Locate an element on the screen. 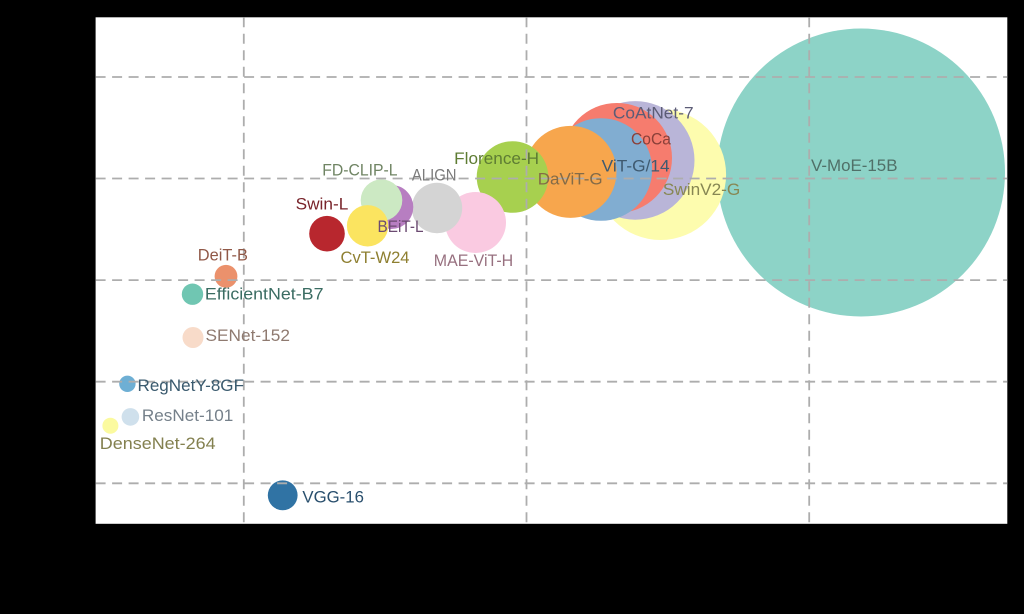 The width and height of the screenshot is (1024, 614). svg-text: DeiT-B is located at coordinates (223, 254).